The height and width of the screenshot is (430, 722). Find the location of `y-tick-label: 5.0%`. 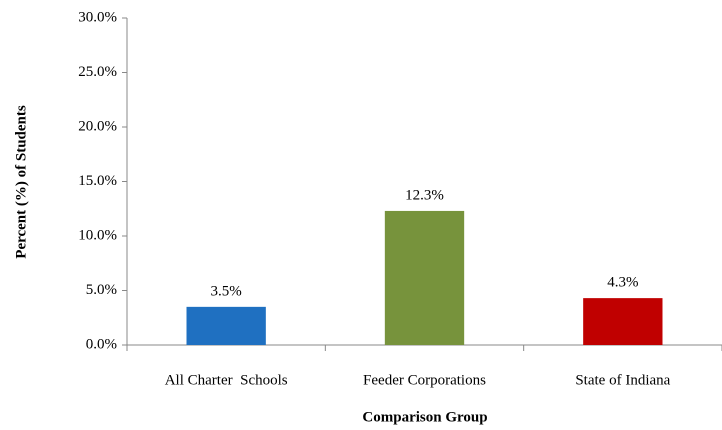

y-tick-label: 5.0% is located at coordinates (101, 290).